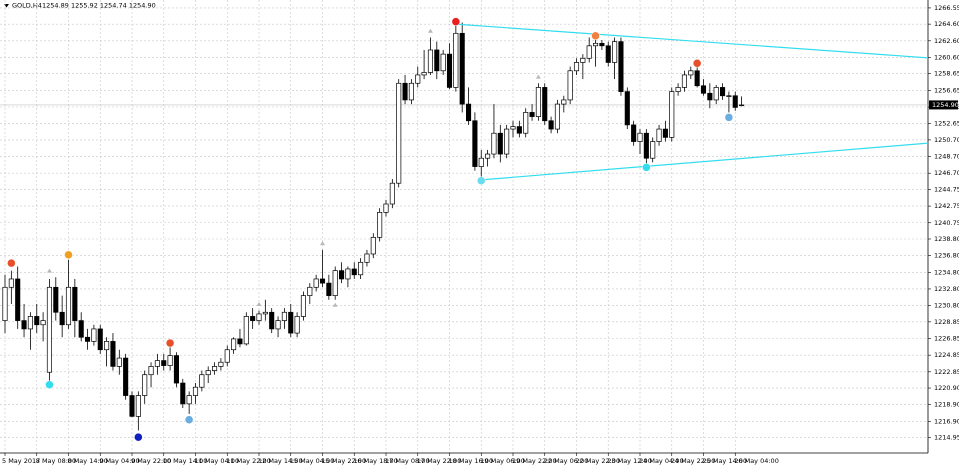 The height and width of the screenshot is (466, 959). Describe the element at coordinates (151, 461) in the screenshot. I see `x-tick-label: 9 May 22:00` at that location.